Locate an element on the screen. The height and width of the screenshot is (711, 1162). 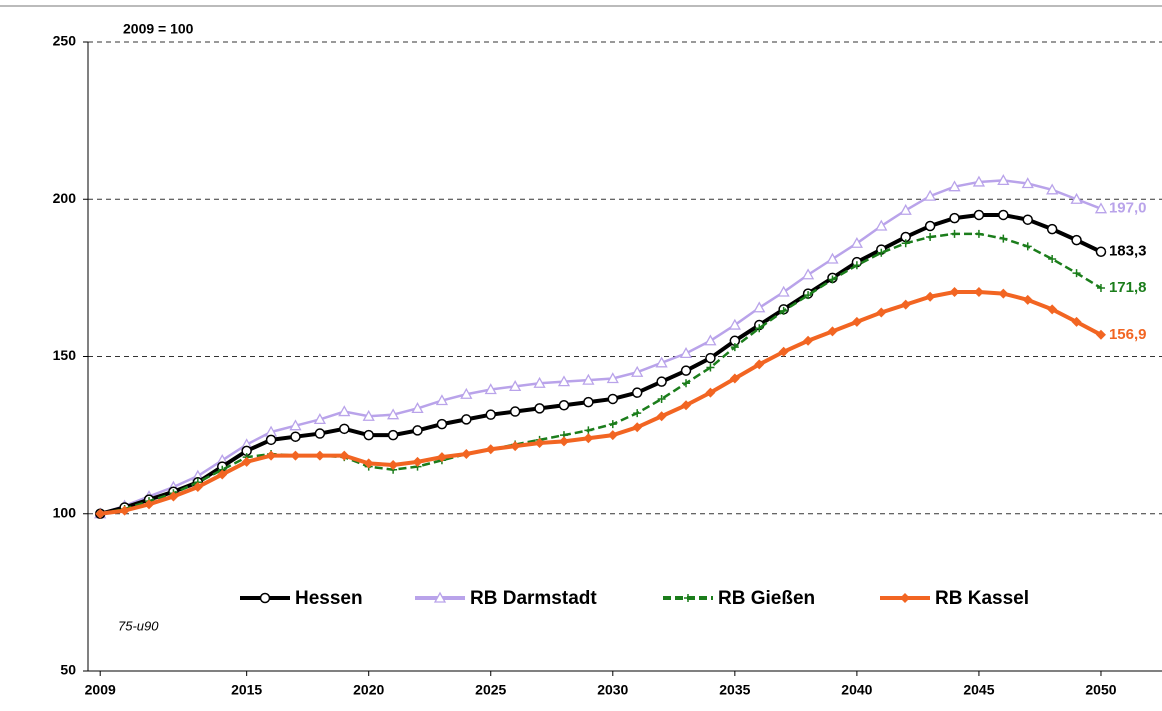
value-label: 171,8 is located at coordinates (1128, 287).